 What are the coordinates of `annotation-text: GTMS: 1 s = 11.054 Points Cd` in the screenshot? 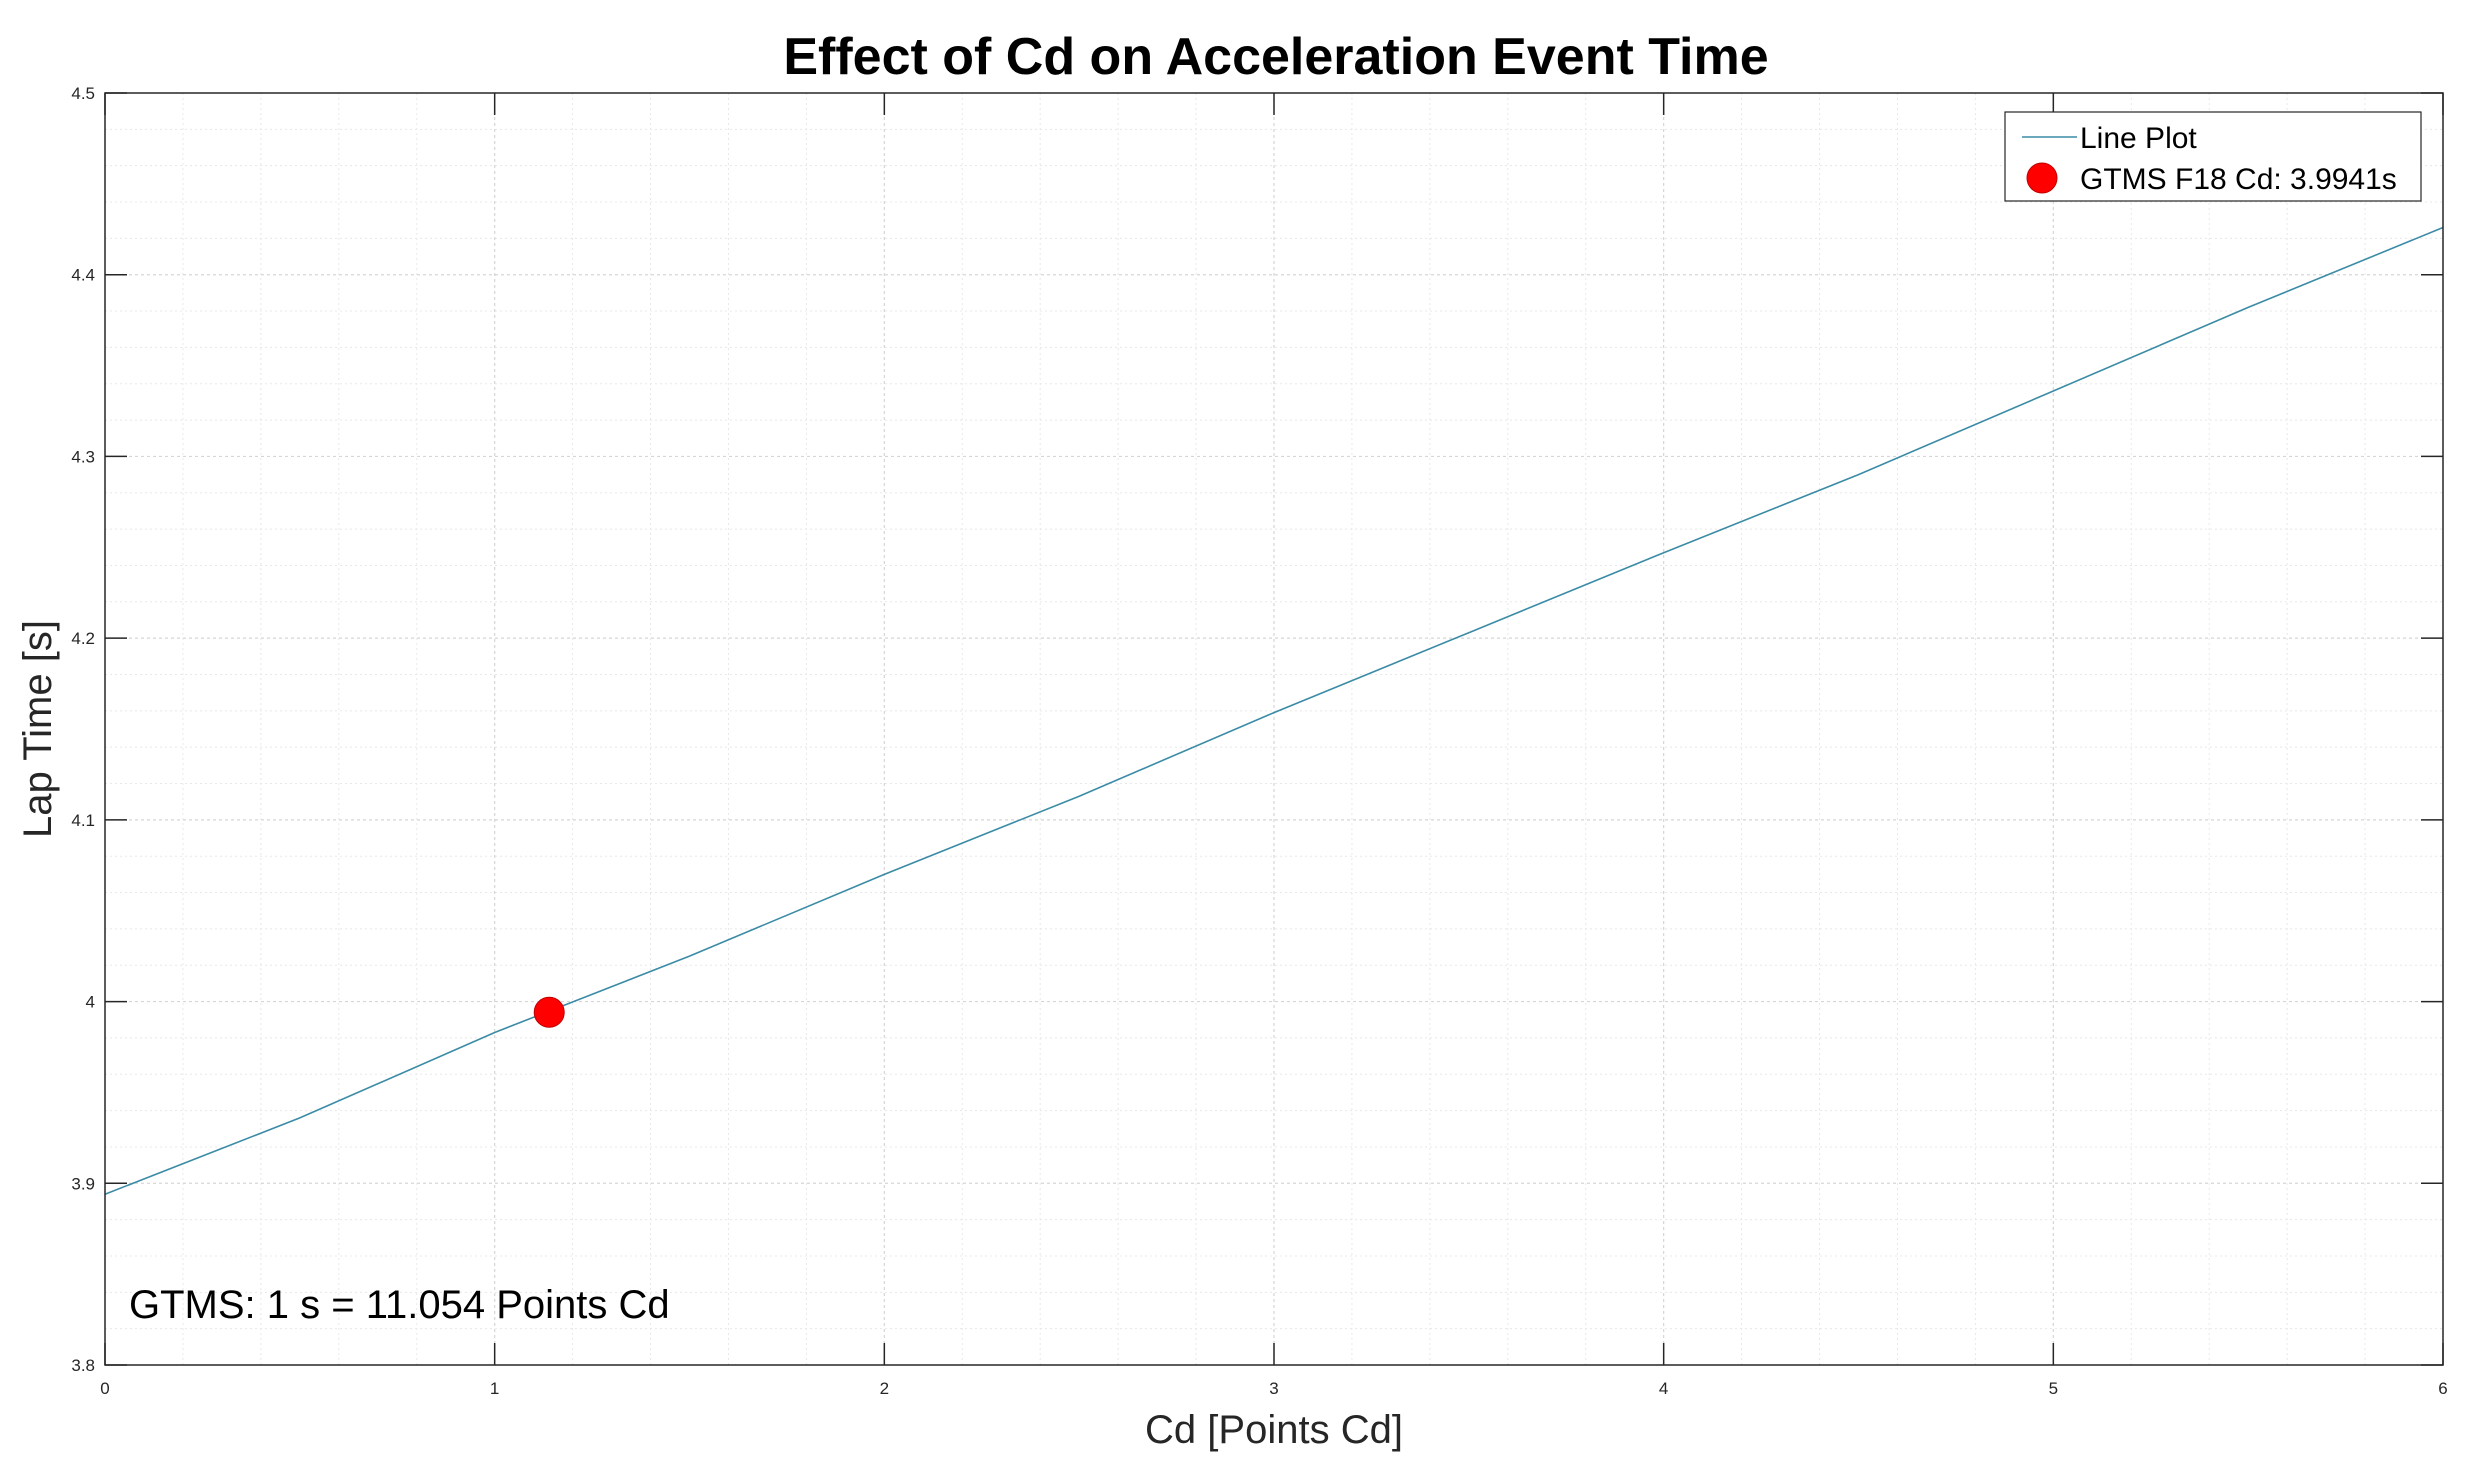 It's located at (399, 1305).